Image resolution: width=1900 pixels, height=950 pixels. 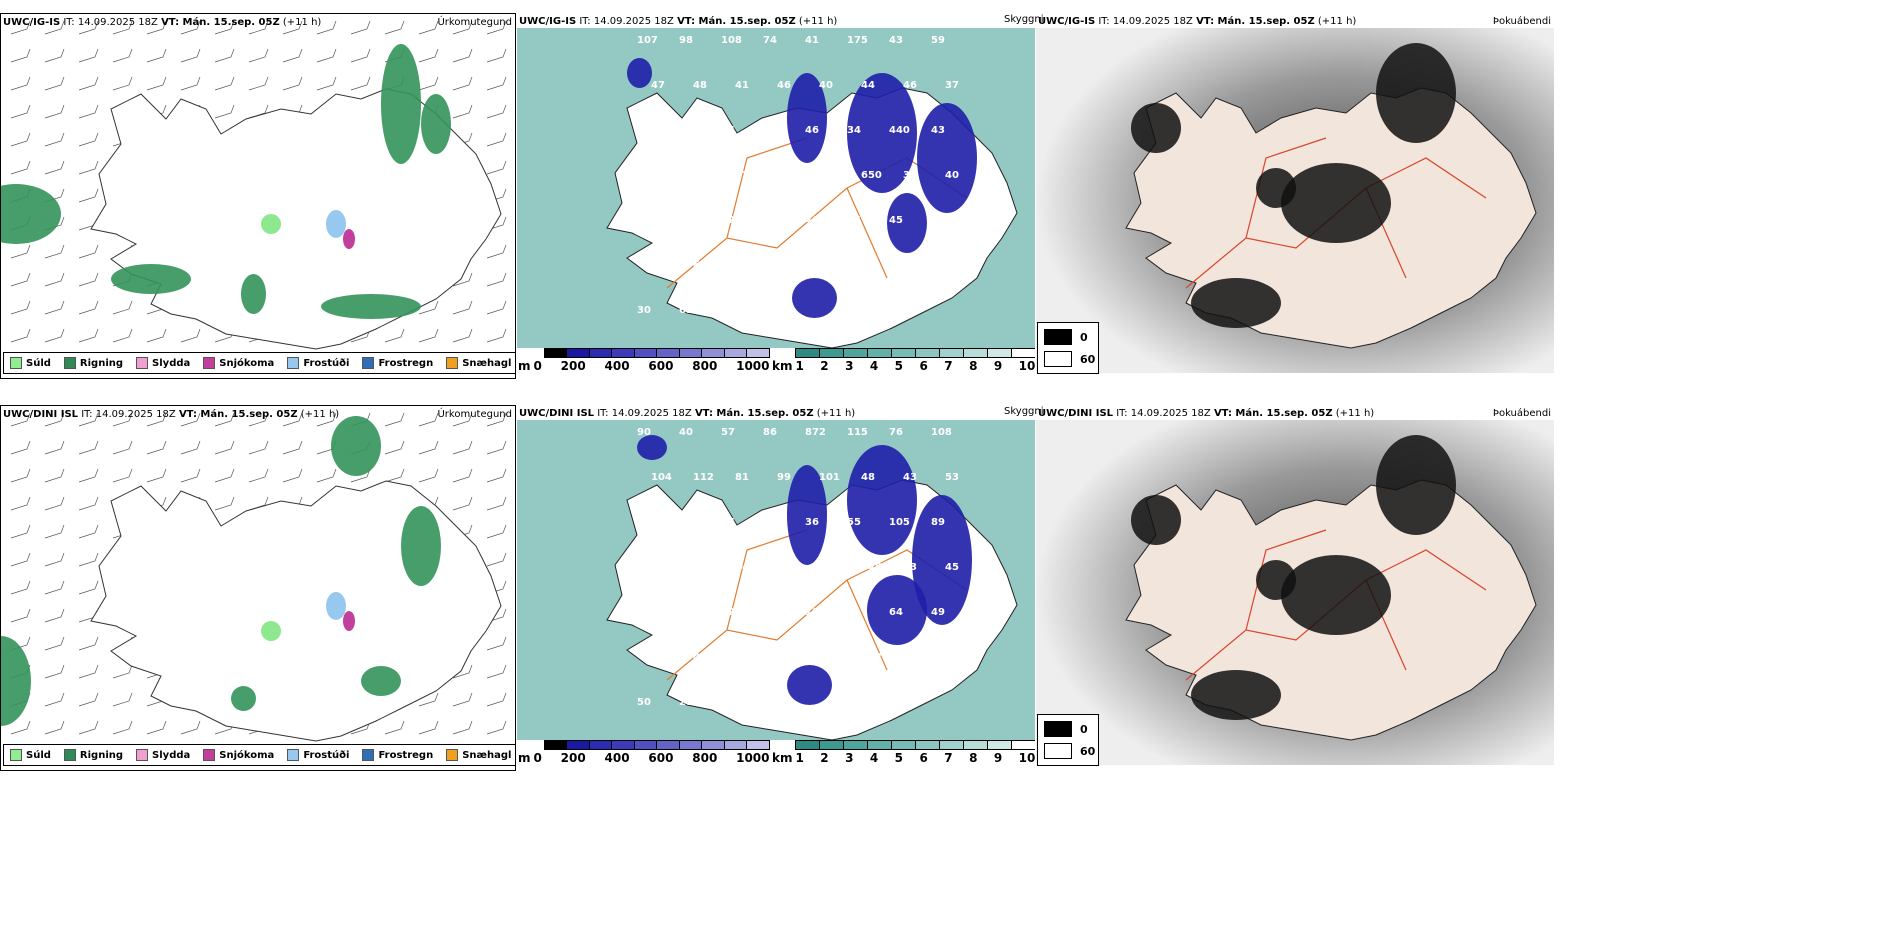 I want to click on cloud-base-ticks: 0 200 400 600 800 1000, so click(x=652, y=758).